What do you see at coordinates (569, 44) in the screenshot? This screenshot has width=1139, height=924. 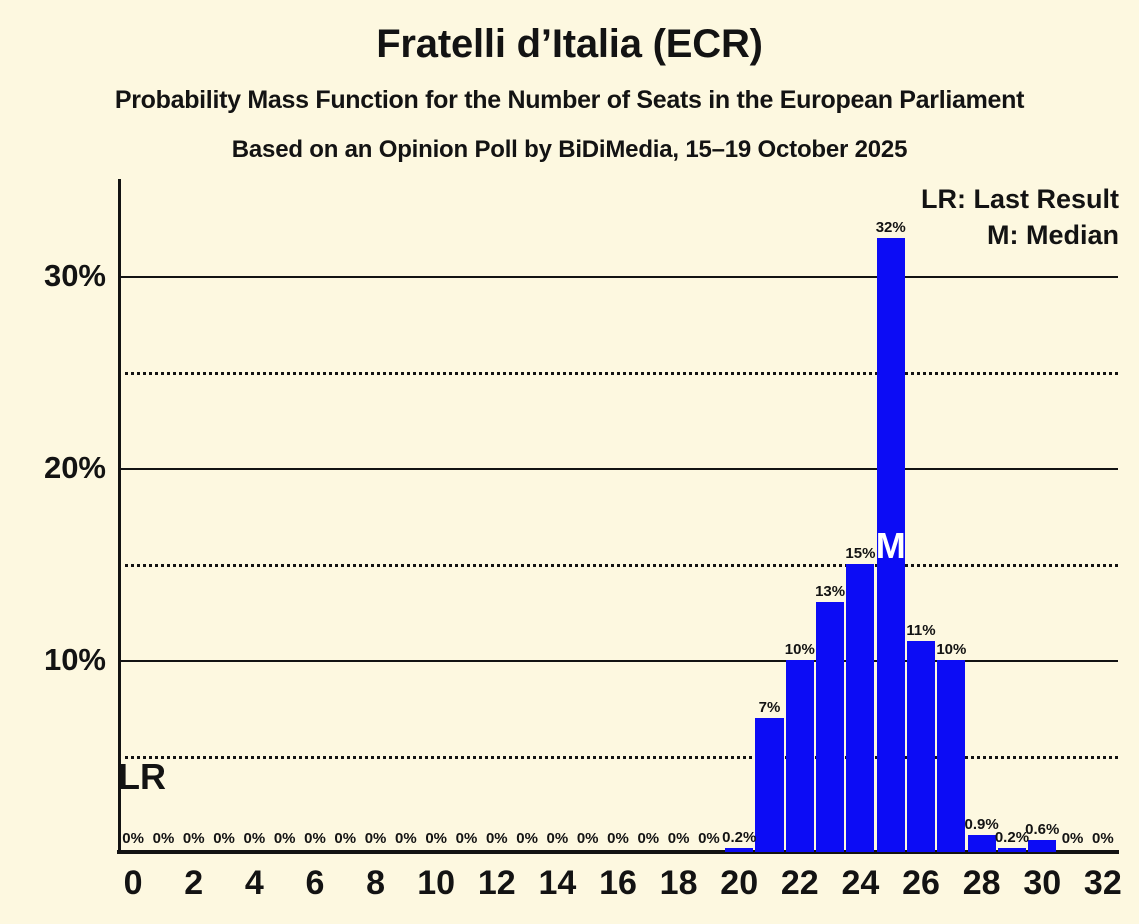 I see `page-title: Fratelli d’Italia (ECR)` at bounding box center [569, 44].